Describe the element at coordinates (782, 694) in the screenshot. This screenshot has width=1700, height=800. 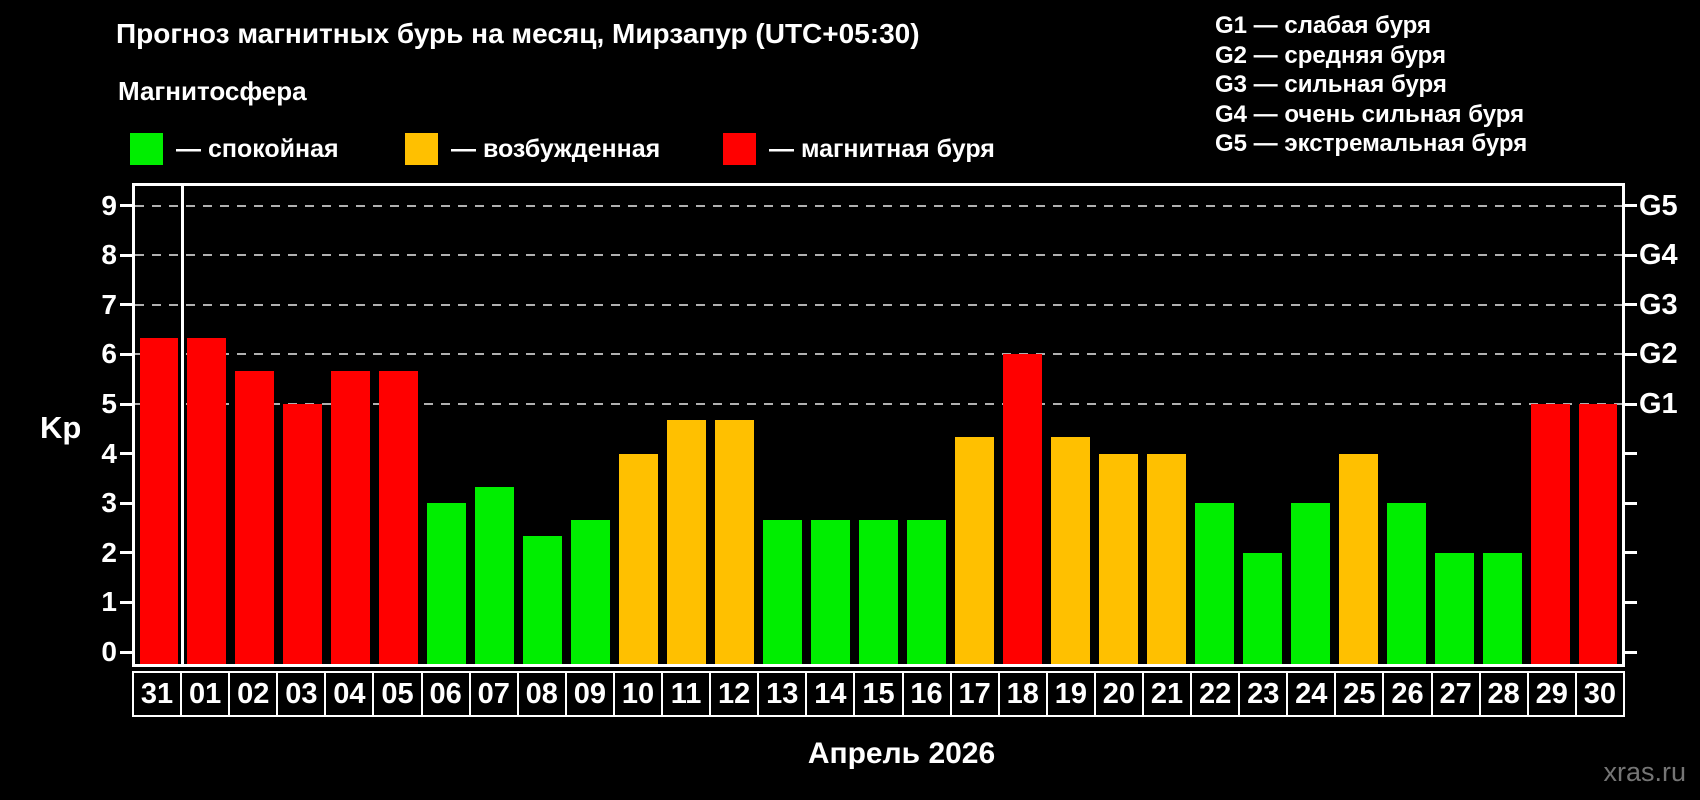
I see `day-label-13: 13` at that location.